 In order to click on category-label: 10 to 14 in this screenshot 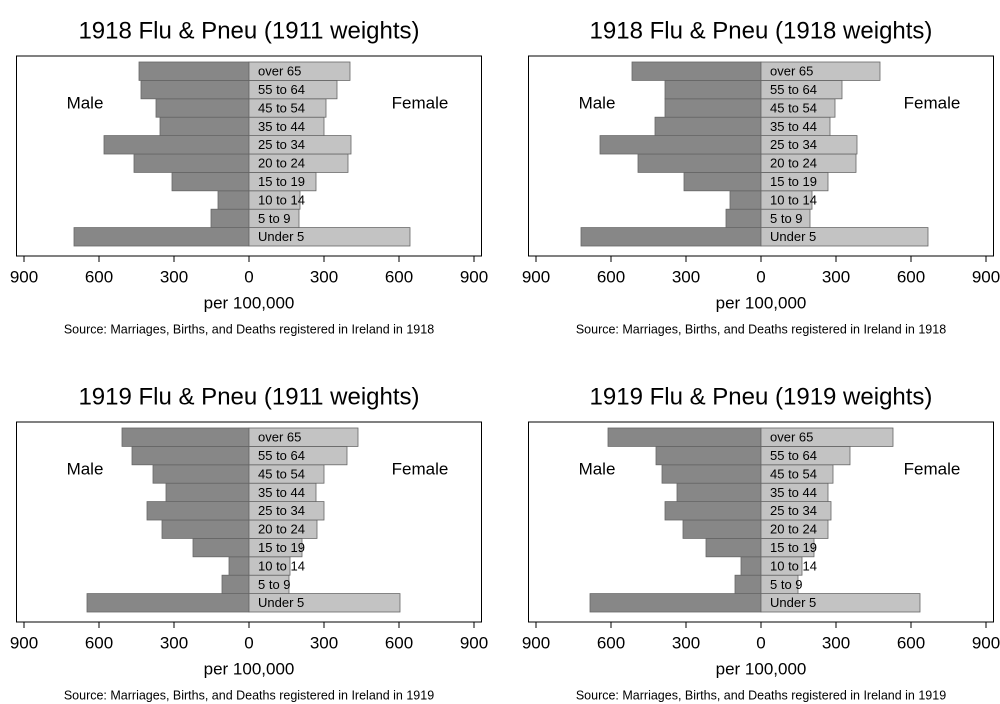, I will do `click(281, 199)`.